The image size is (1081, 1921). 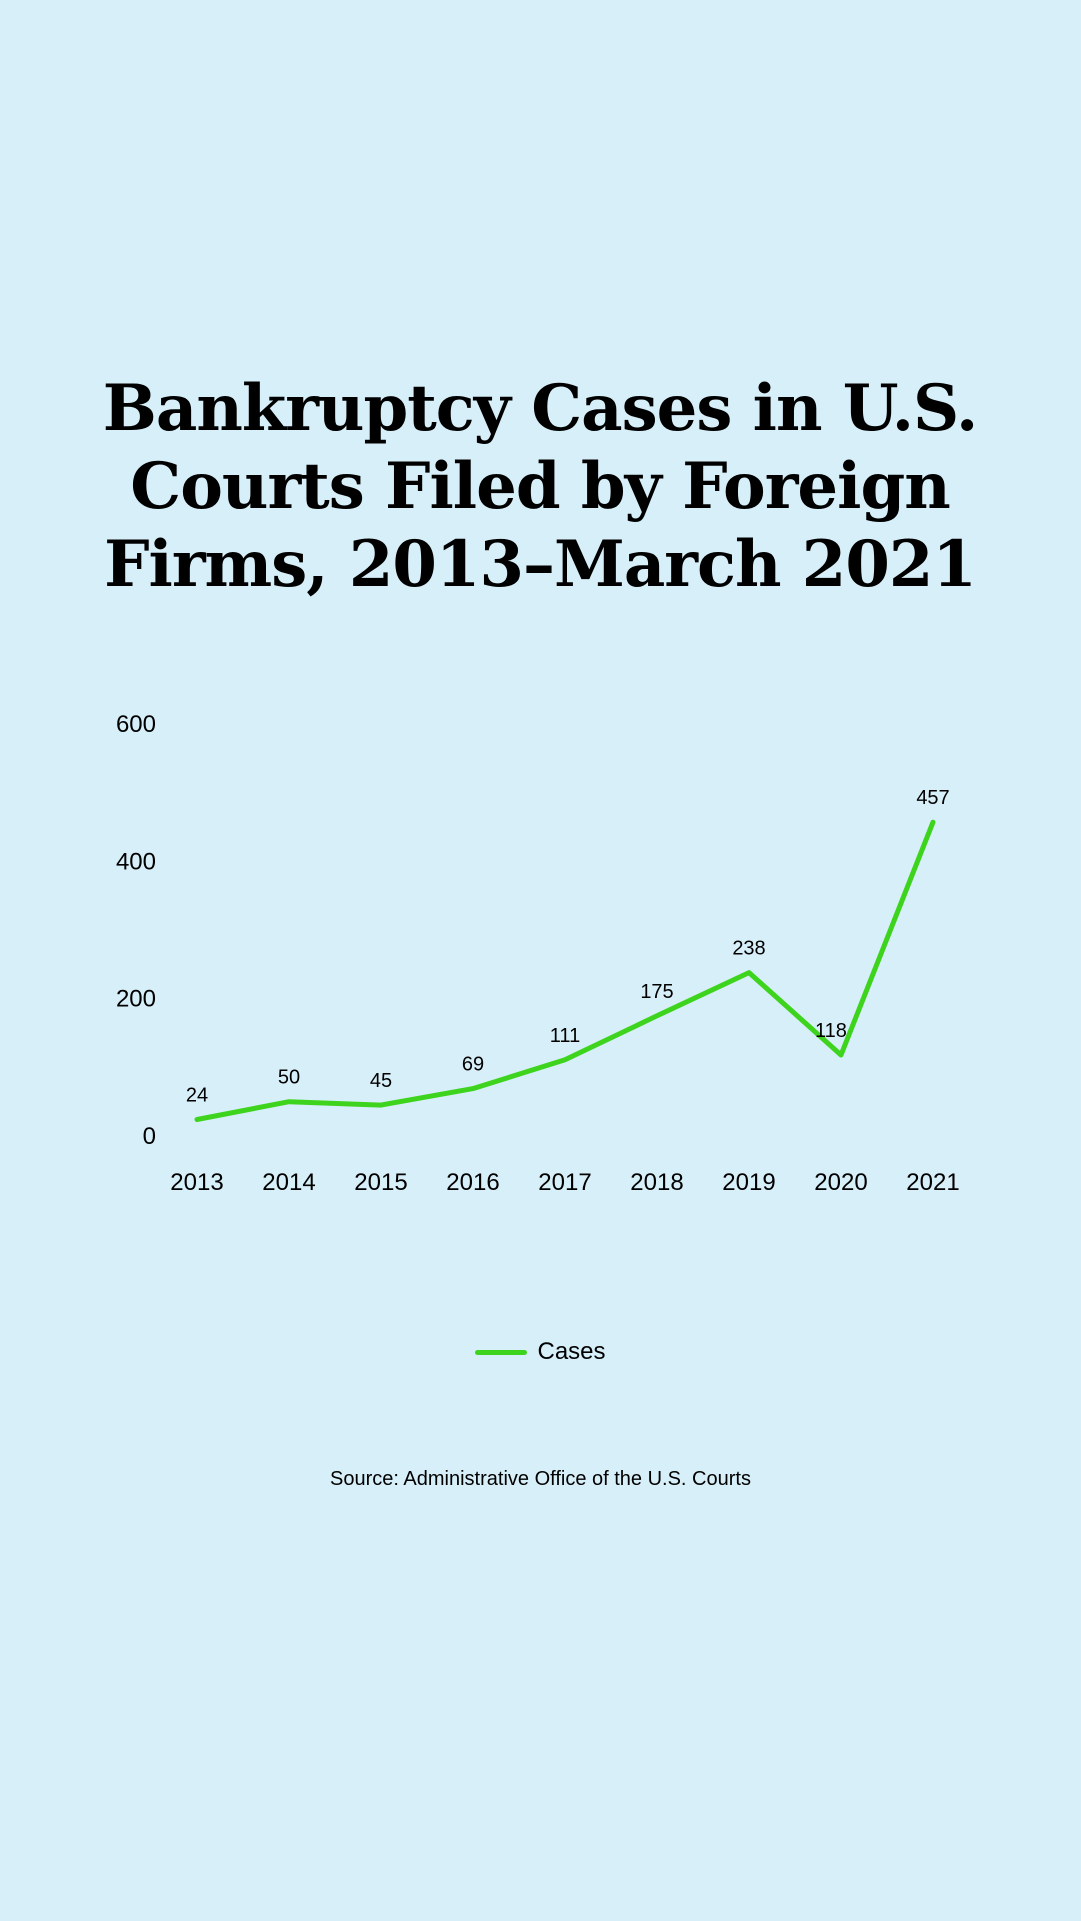 What do you see at coordinates (381, 1081) in the screenshot?
I see `data-label: 45` at bounding box center [381, 1081].